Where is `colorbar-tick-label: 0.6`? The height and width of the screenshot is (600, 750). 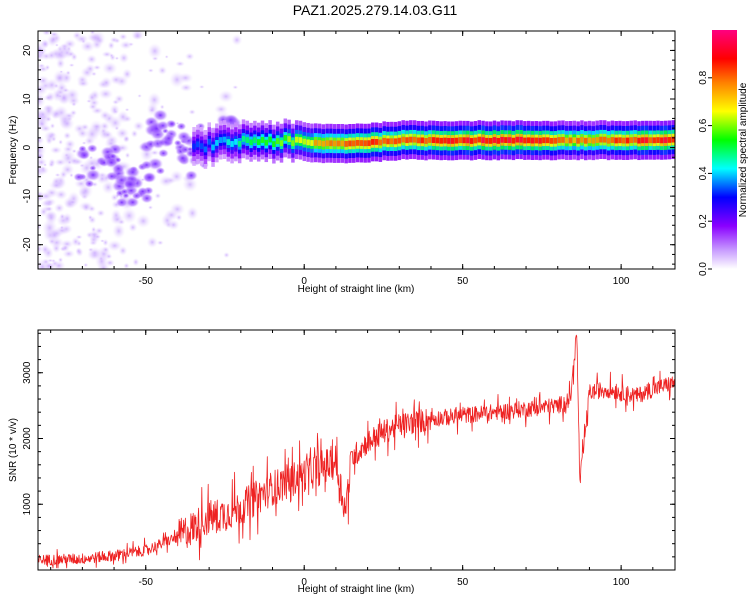 colorbar-tick-label: 0.6 is located at coordinates (703, 125).